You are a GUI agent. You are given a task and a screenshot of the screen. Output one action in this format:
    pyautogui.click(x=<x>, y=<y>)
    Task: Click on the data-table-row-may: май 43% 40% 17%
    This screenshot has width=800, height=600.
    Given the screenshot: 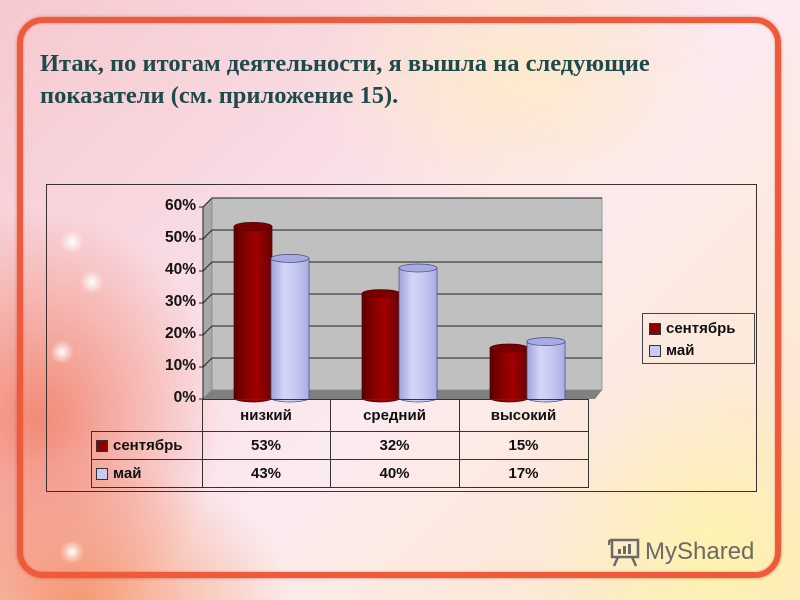 What is the action you would take?
    pyautogui.click(x=340, y=473)
    